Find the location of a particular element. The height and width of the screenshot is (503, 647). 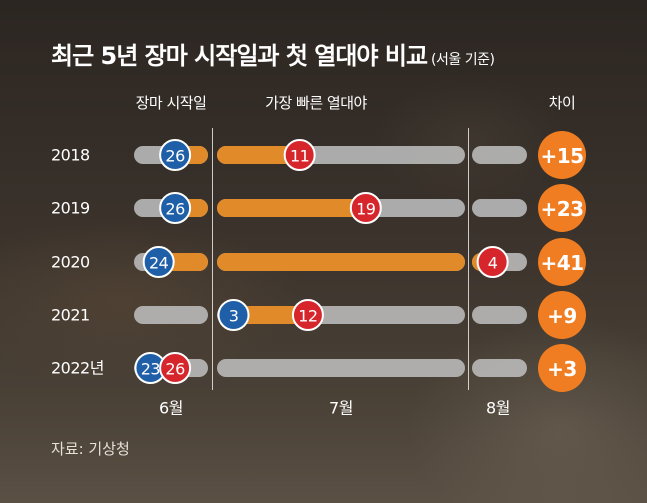

difference-label: +15 is located at coordinates (561, 156).